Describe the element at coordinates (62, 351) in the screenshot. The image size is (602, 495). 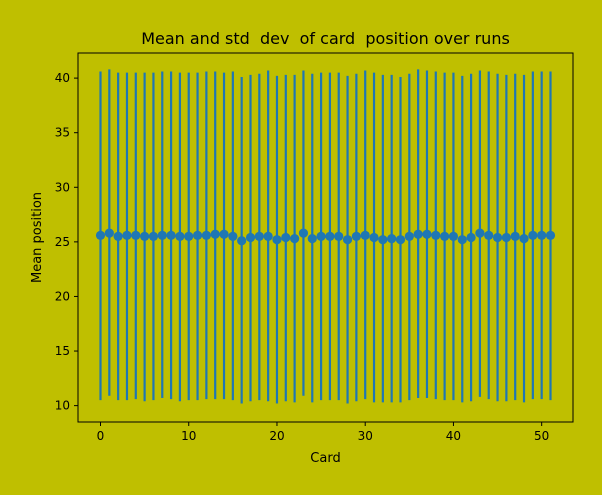
I see `y-tick-label: 15` at that location.